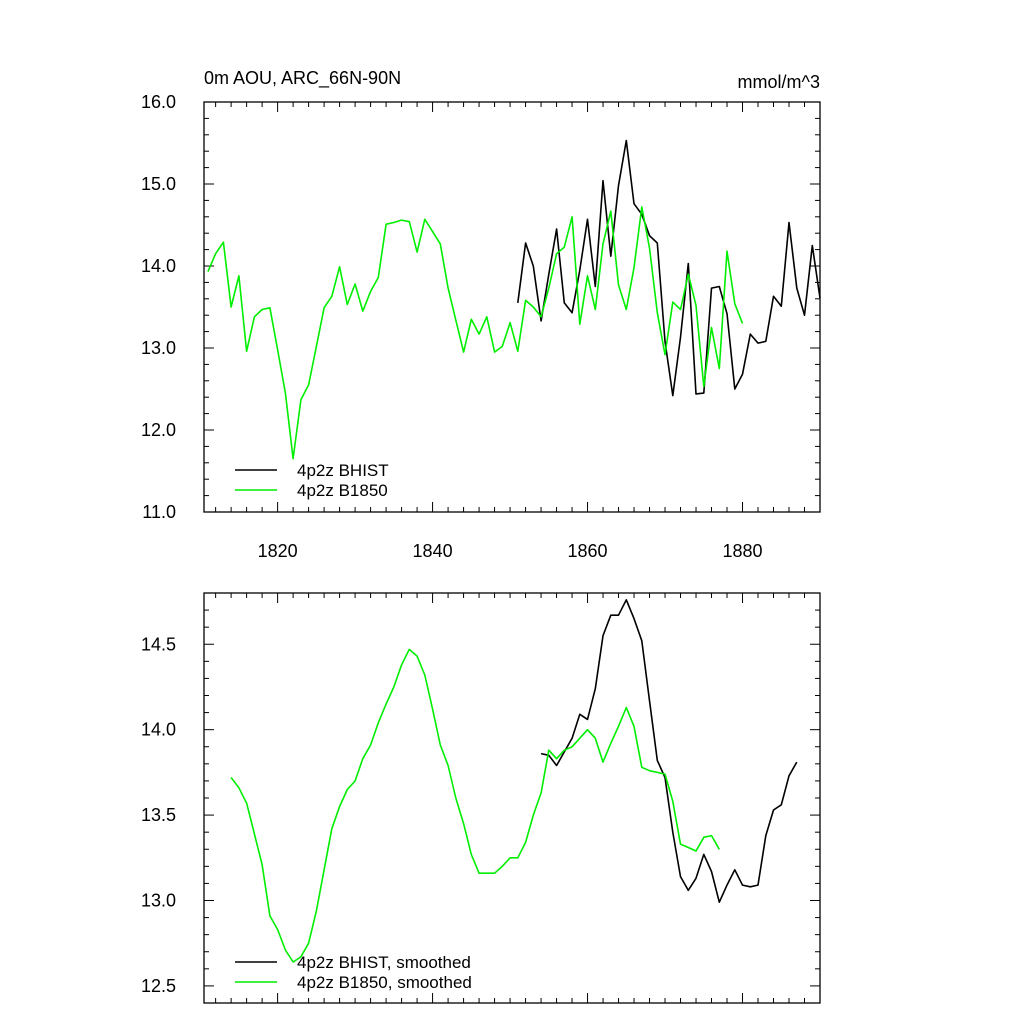 This screenshot has height=1024, width=1024. Describe the element at coordinates (779, 82) in the screenshot. I see `units-label: mmol/m^3` at that location.